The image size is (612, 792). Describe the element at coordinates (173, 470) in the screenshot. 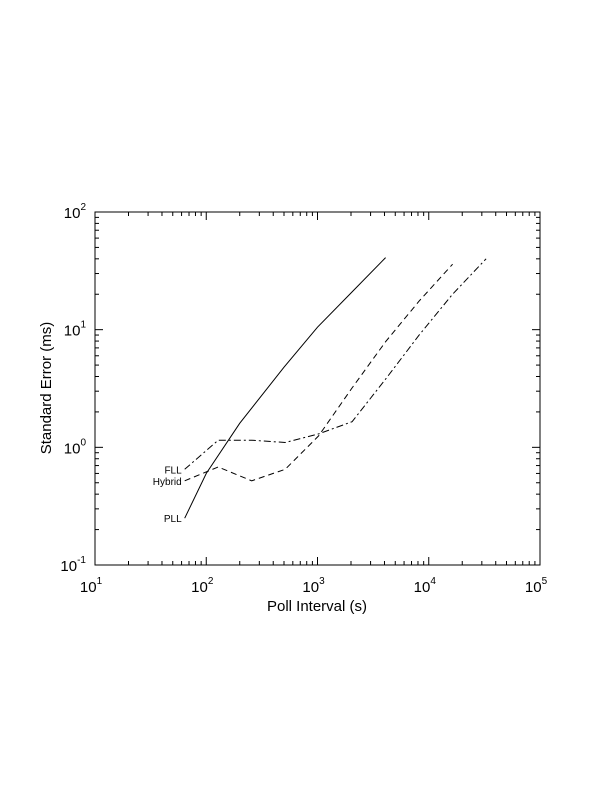

I see `series-label-fll: FLL` at that location.